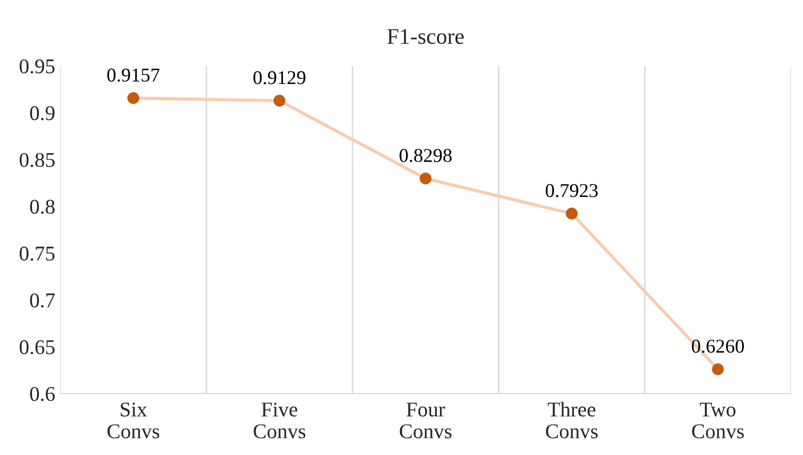  What do you see at coordinates (425, 36) in the screenshot?
I see `chart-title: F1-score` at bounding box center [425, 36].